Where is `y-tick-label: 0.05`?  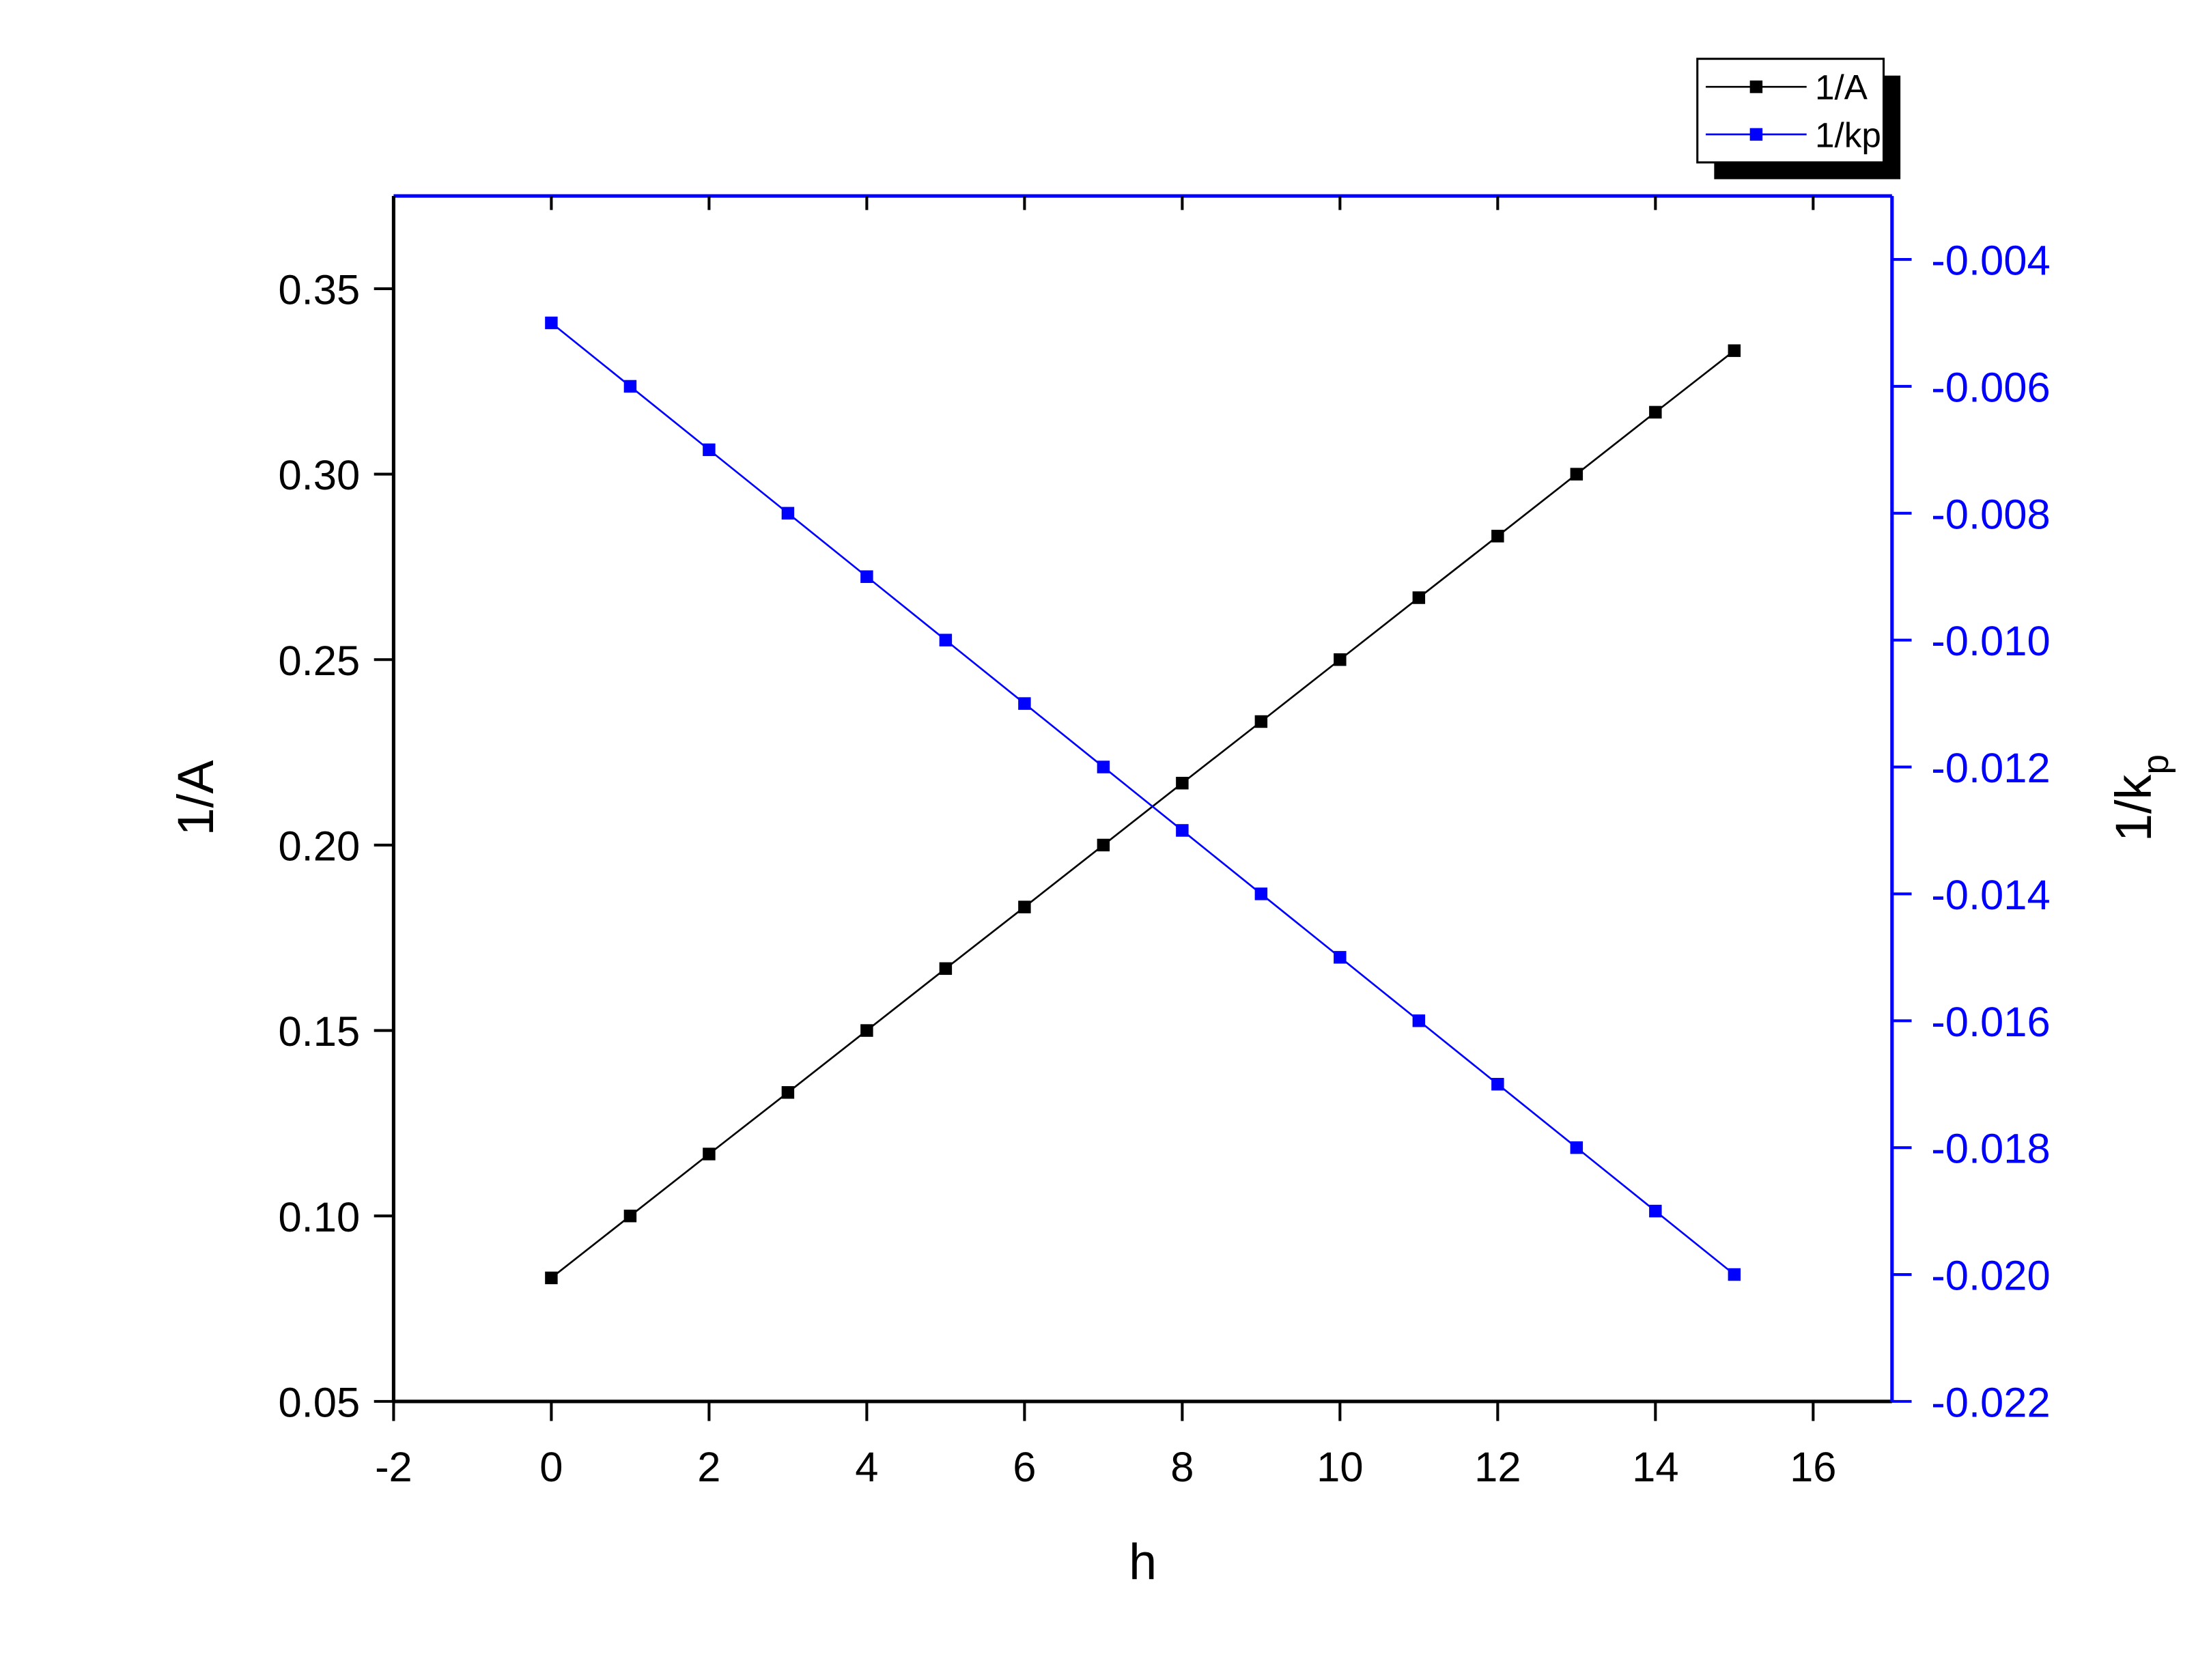
y-tick-label: 0.05 is located at coordinates (319, 1402).